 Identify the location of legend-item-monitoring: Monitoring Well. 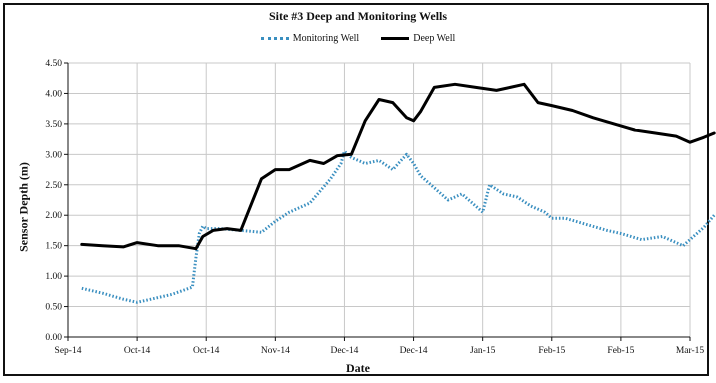
(310, 38).